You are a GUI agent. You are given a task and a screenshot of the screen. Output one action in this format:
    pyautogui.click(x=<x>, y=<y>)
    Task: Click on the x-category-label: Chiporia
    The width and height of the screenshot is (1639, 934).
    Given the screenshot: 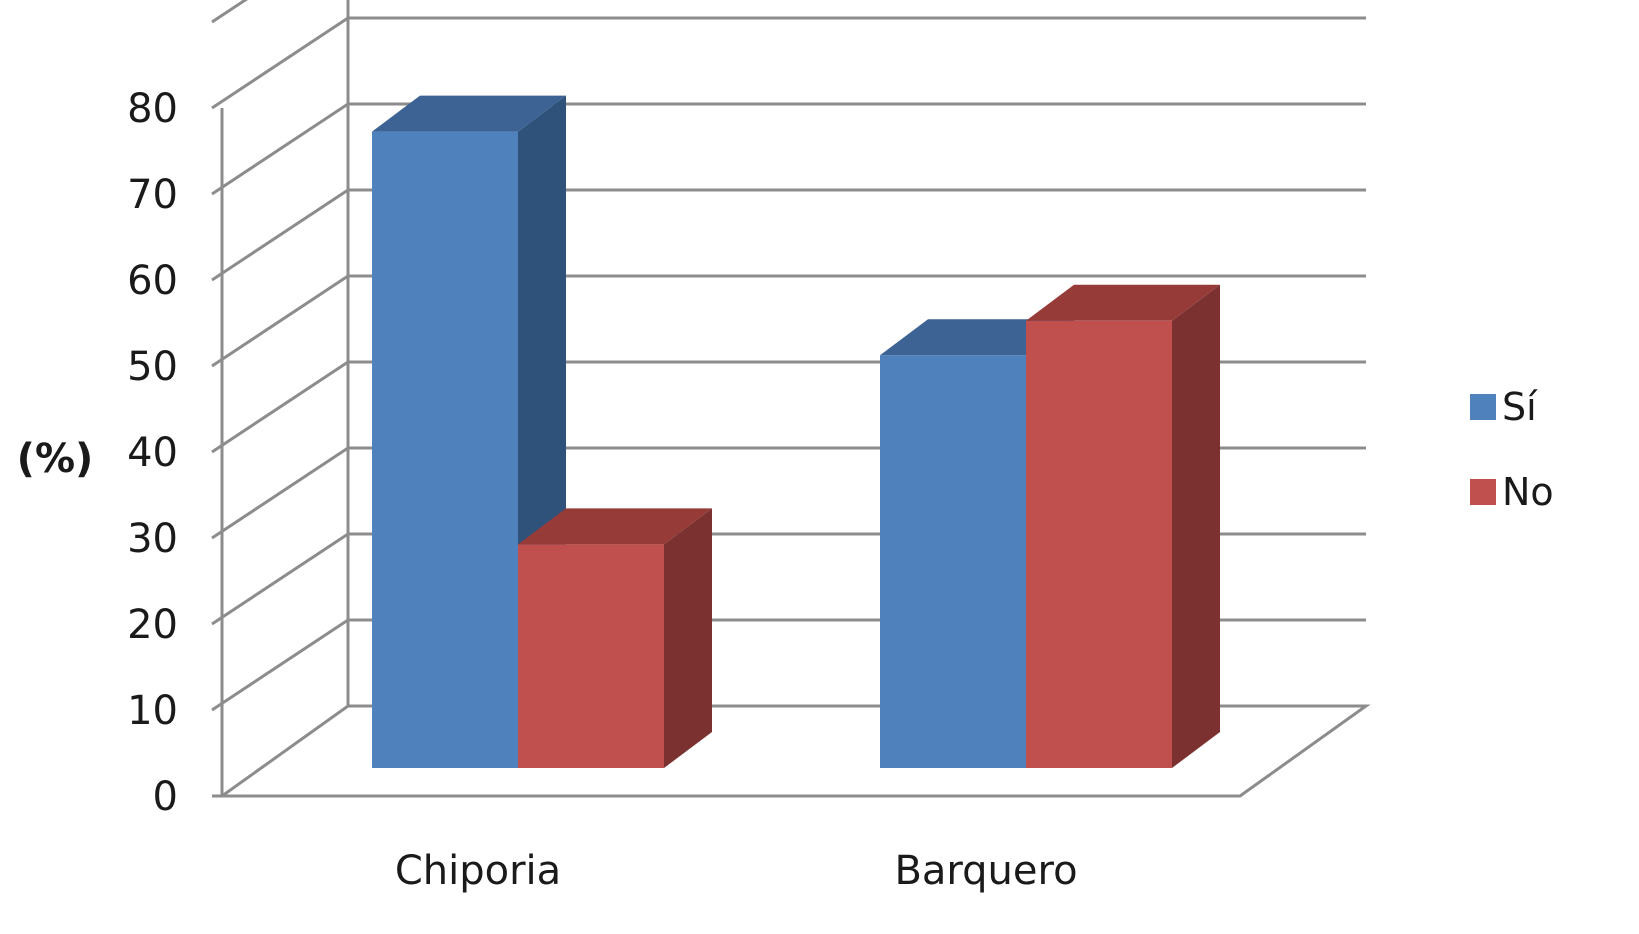 What is the action you would take?
    pyautogui.click(x=478, y=871)
    